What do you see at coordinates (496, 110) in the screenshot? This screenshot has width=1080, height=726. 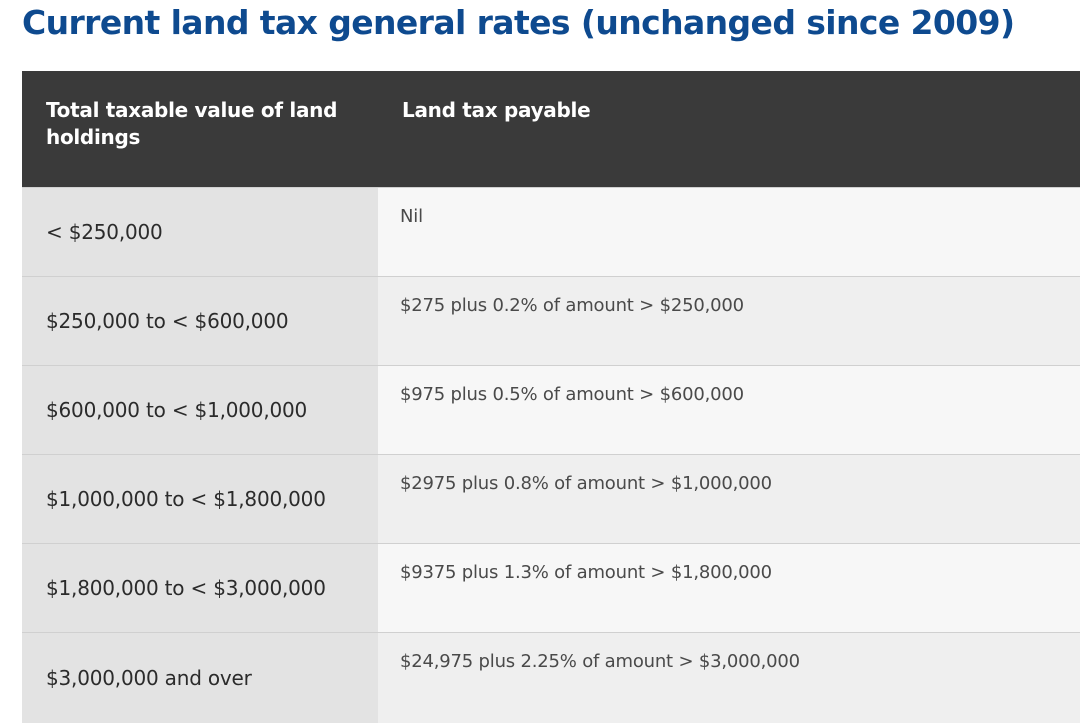 I see `header-land-tax-payable: Land tax payable` at bounding box center [496, 110].